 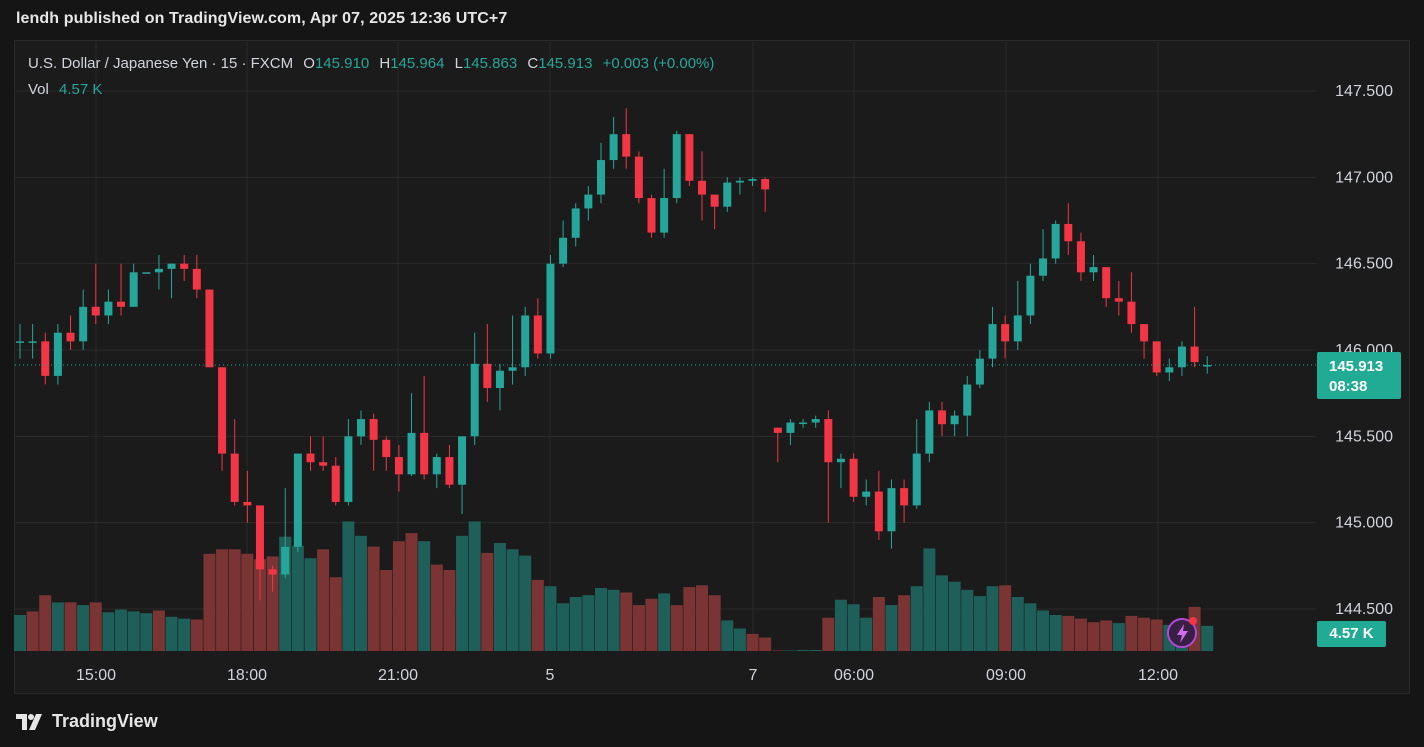 I want to click on change-value: +0.003 (+0.00%), so click(x=658, y=63).